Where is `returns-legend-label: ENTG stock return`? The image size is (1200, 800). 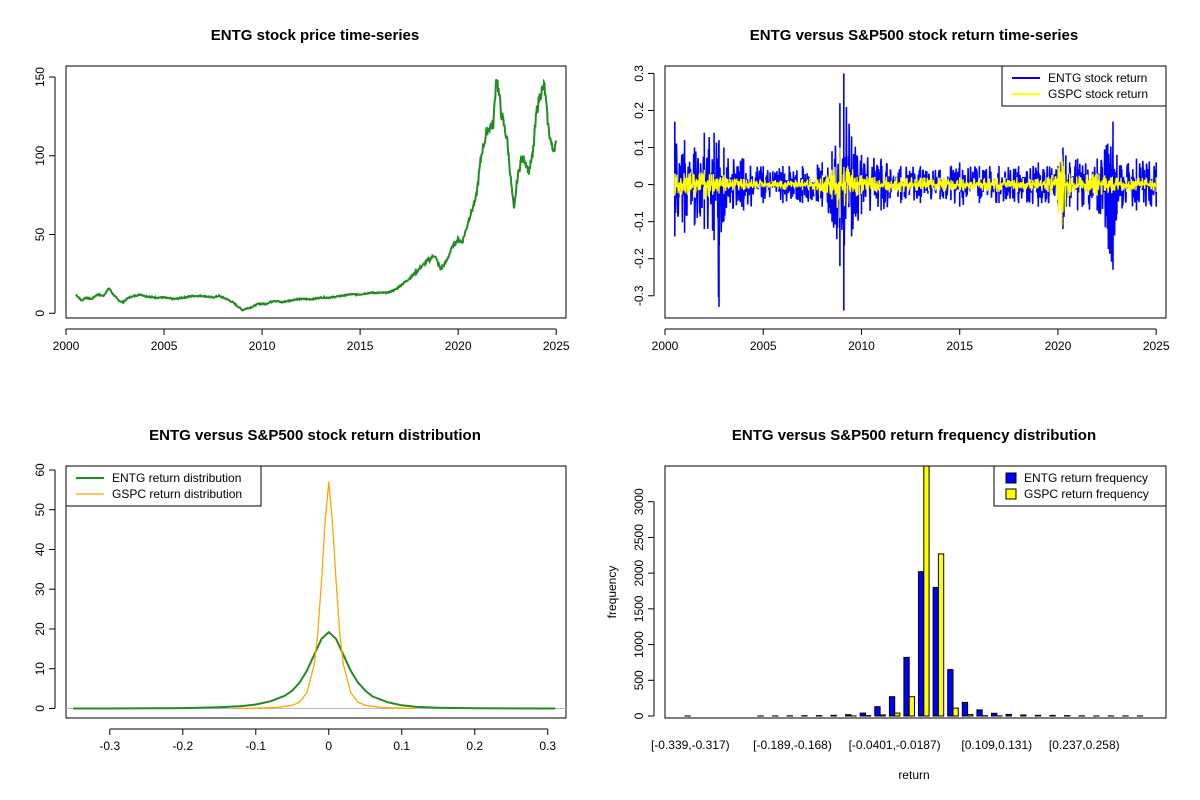 returns-legend-label: ENTG stock return is located at coordinates (1097, 78).